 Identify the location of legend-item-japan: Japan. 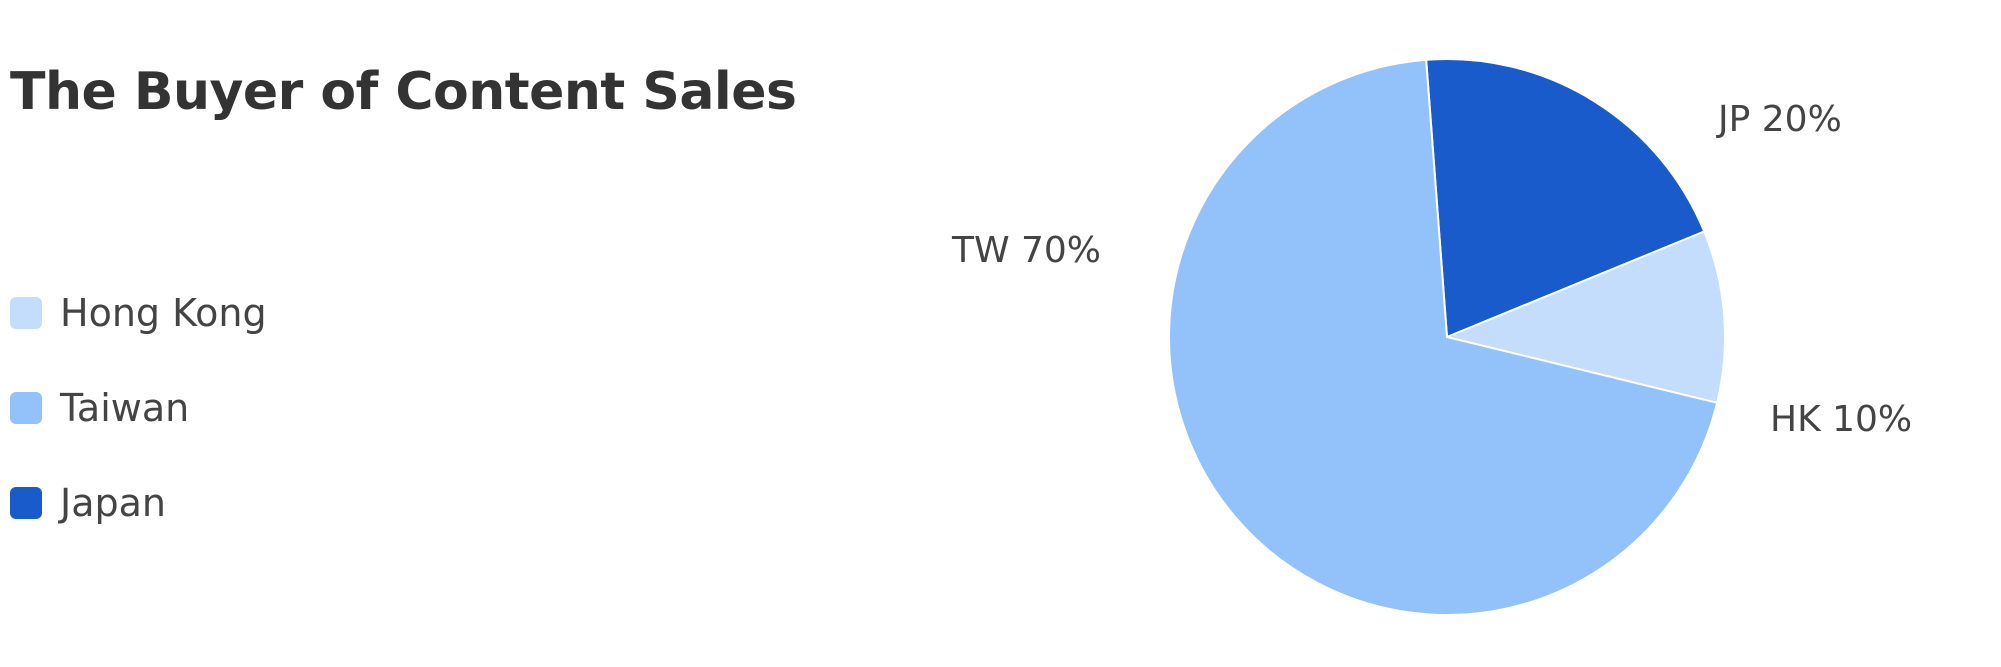
(138, 502).